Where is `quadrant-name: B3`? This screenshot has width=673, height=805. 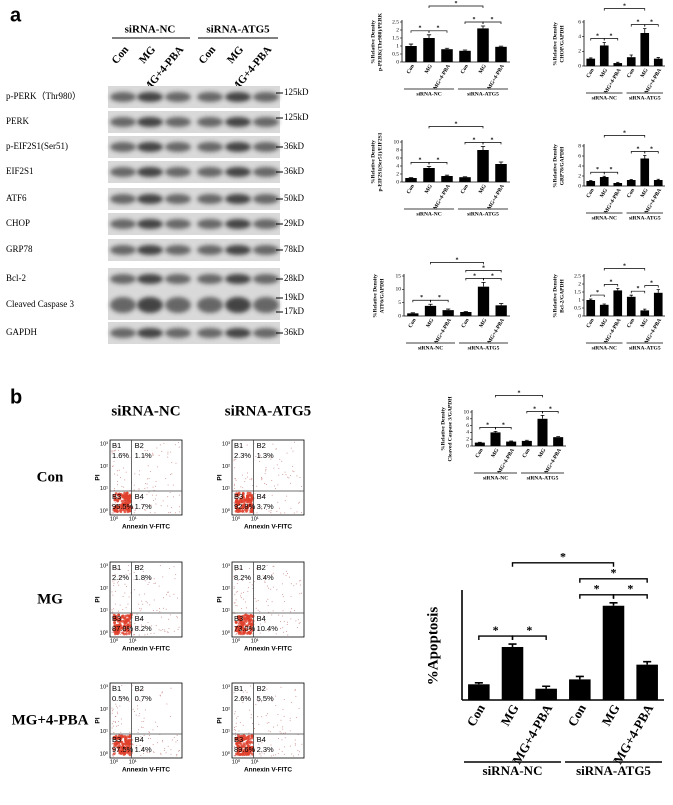
quadrant-name: B3 is located at coordinates (238, 618).